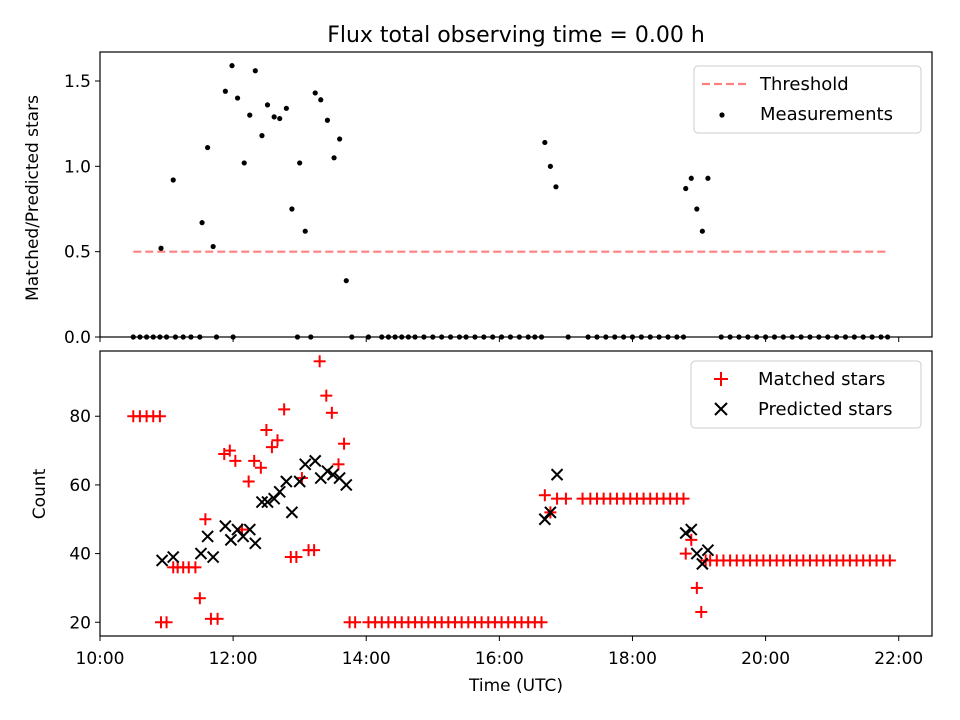  I want to click on top-ytick-label: 1.0, so click(77, 167).